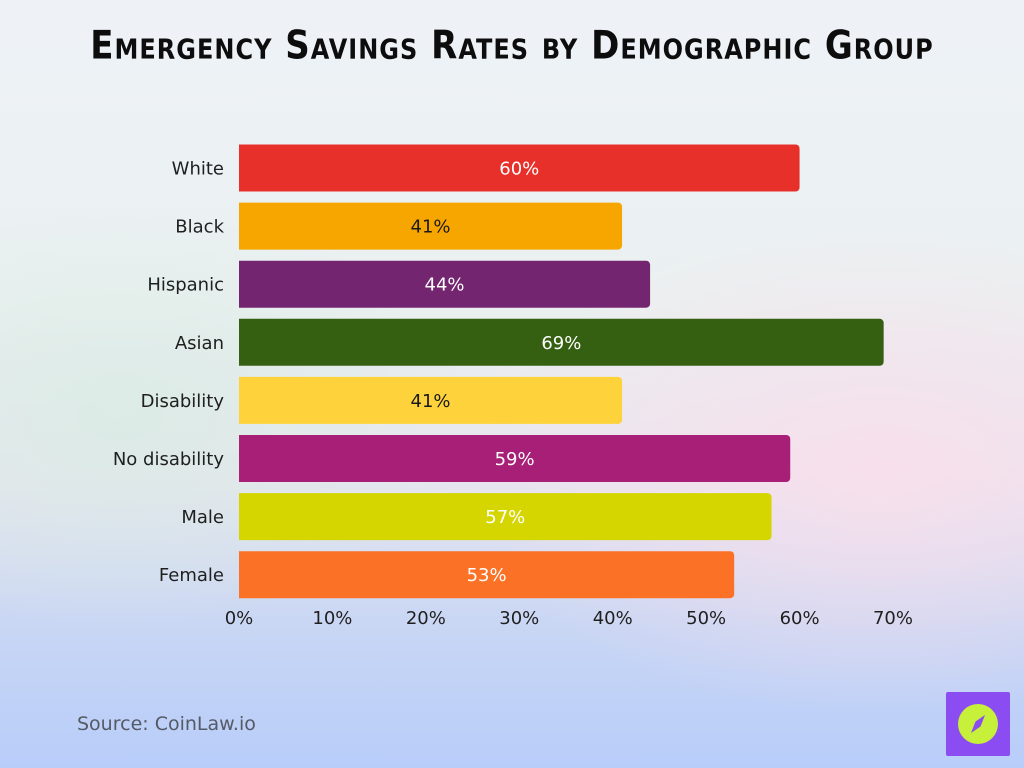  I want to click on bar-white, so click(519, 168).